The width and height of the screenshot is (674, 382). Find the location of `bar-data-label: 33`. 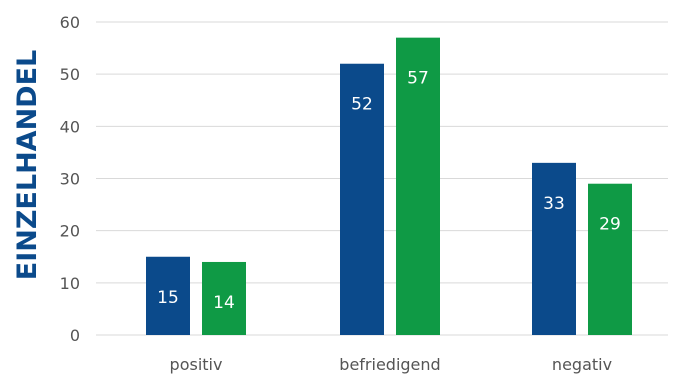

bar-data-label: 33 is located at coordinates (554, 204).